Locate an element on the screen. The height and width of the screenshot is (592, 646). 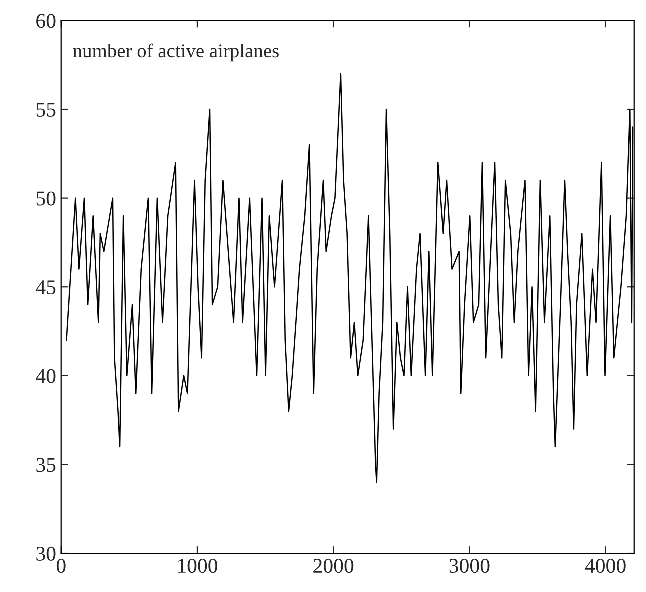
y-tick-label: 40 is located at coordinates (46, 376).